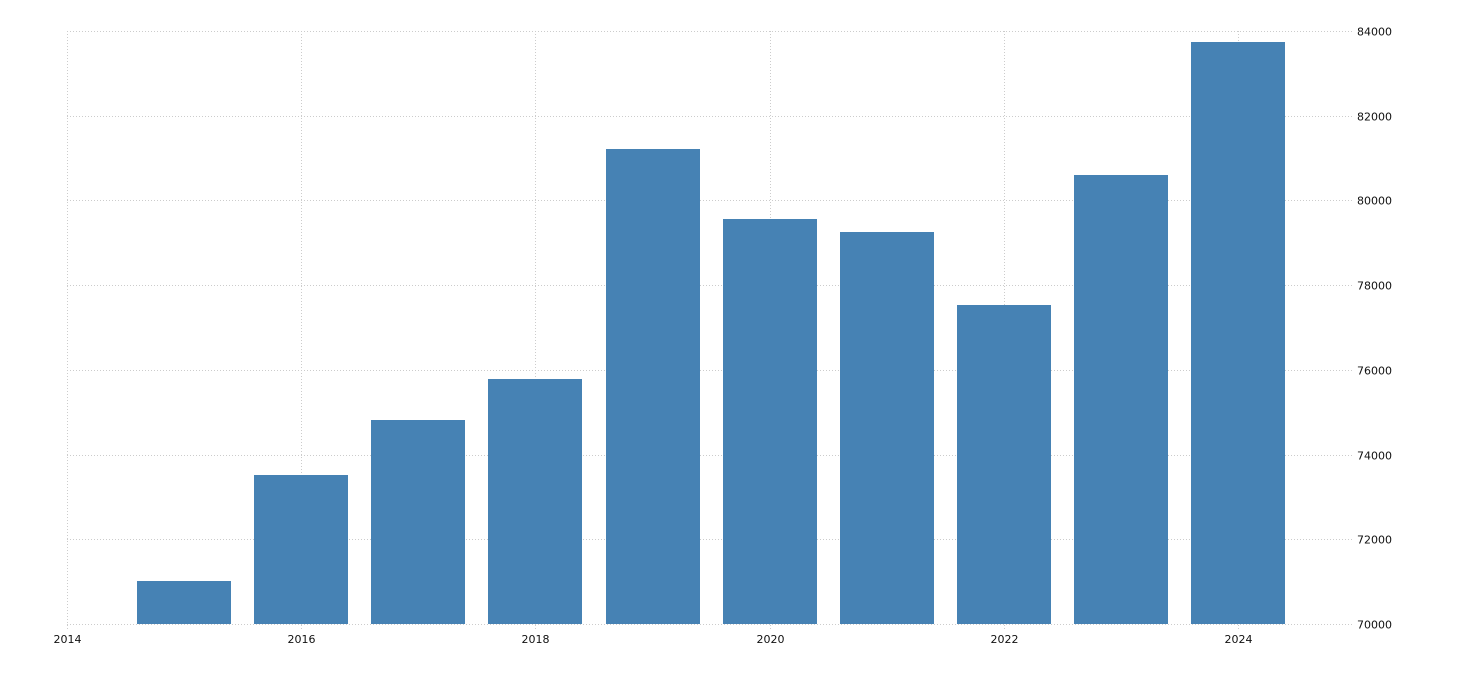 Image resolution: width=1460 pixels, height=680 pixels. What do you see at coordinates (1374, 456) in the screenshot?
I see `y-tick-label: 74000` at bounding box center [1374, 456].